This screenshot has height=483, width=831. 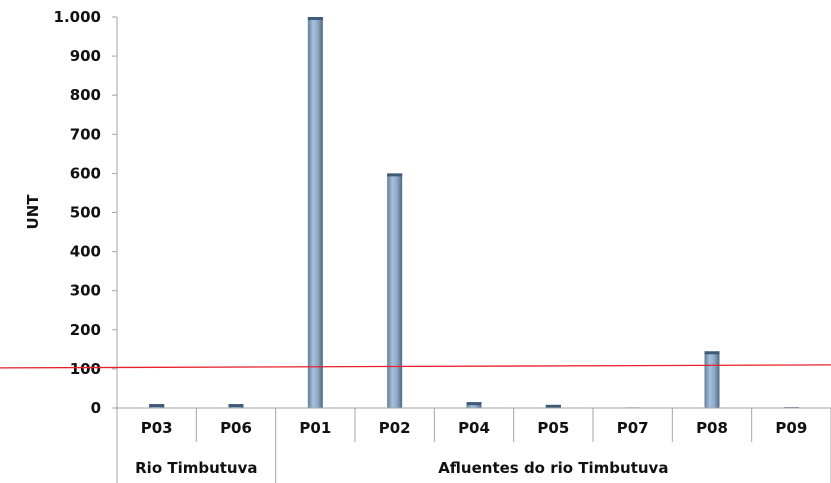 What do you see at coordinates (236, 428) in the screenshot?
I see `category-label: P06` at bounding box center [236, 428].